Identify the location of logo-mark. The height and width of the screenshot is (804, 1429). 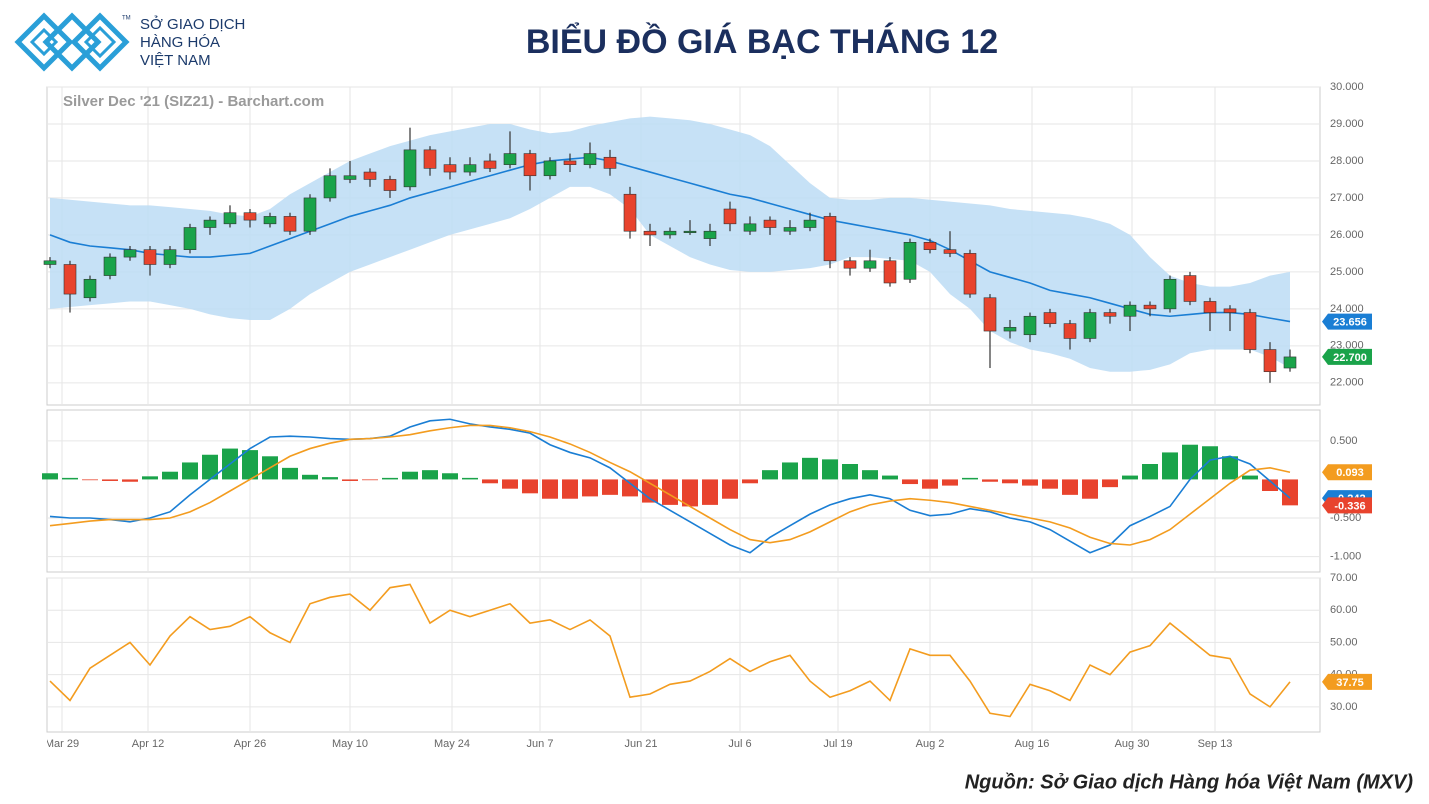
(72, 42).